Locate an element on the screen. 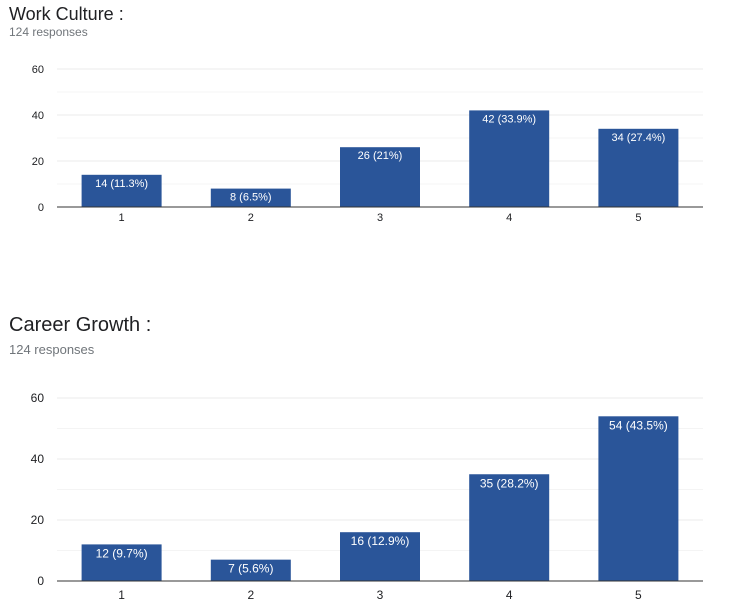 This screenshot has height=615, width=745. data-label: 35 (28.2%) is located at coordinates (509, 483).